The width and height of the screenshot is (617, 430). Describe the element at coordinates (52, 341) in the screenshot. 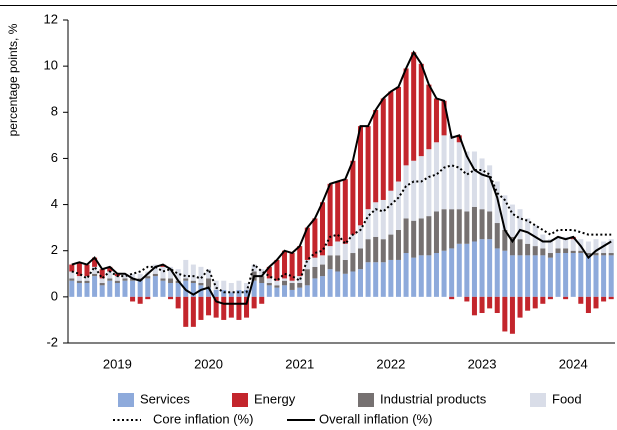

I see `y-tick-label: -2` at that location.